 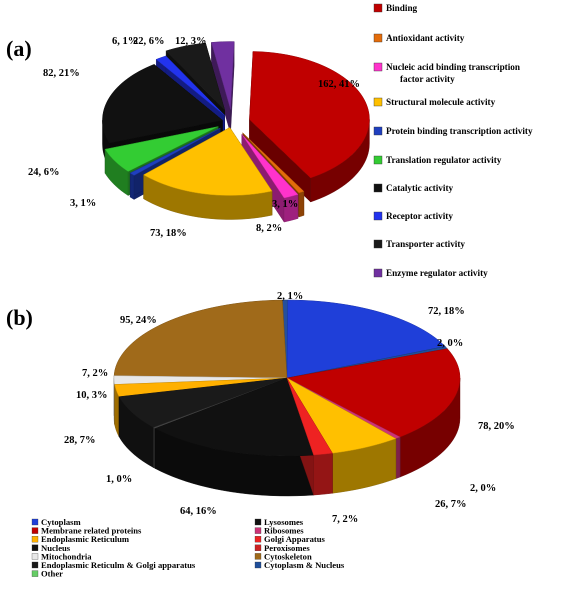 I want to click on legend-b-item-mitochondria: Mitochondria, so click(x=61, y=556).